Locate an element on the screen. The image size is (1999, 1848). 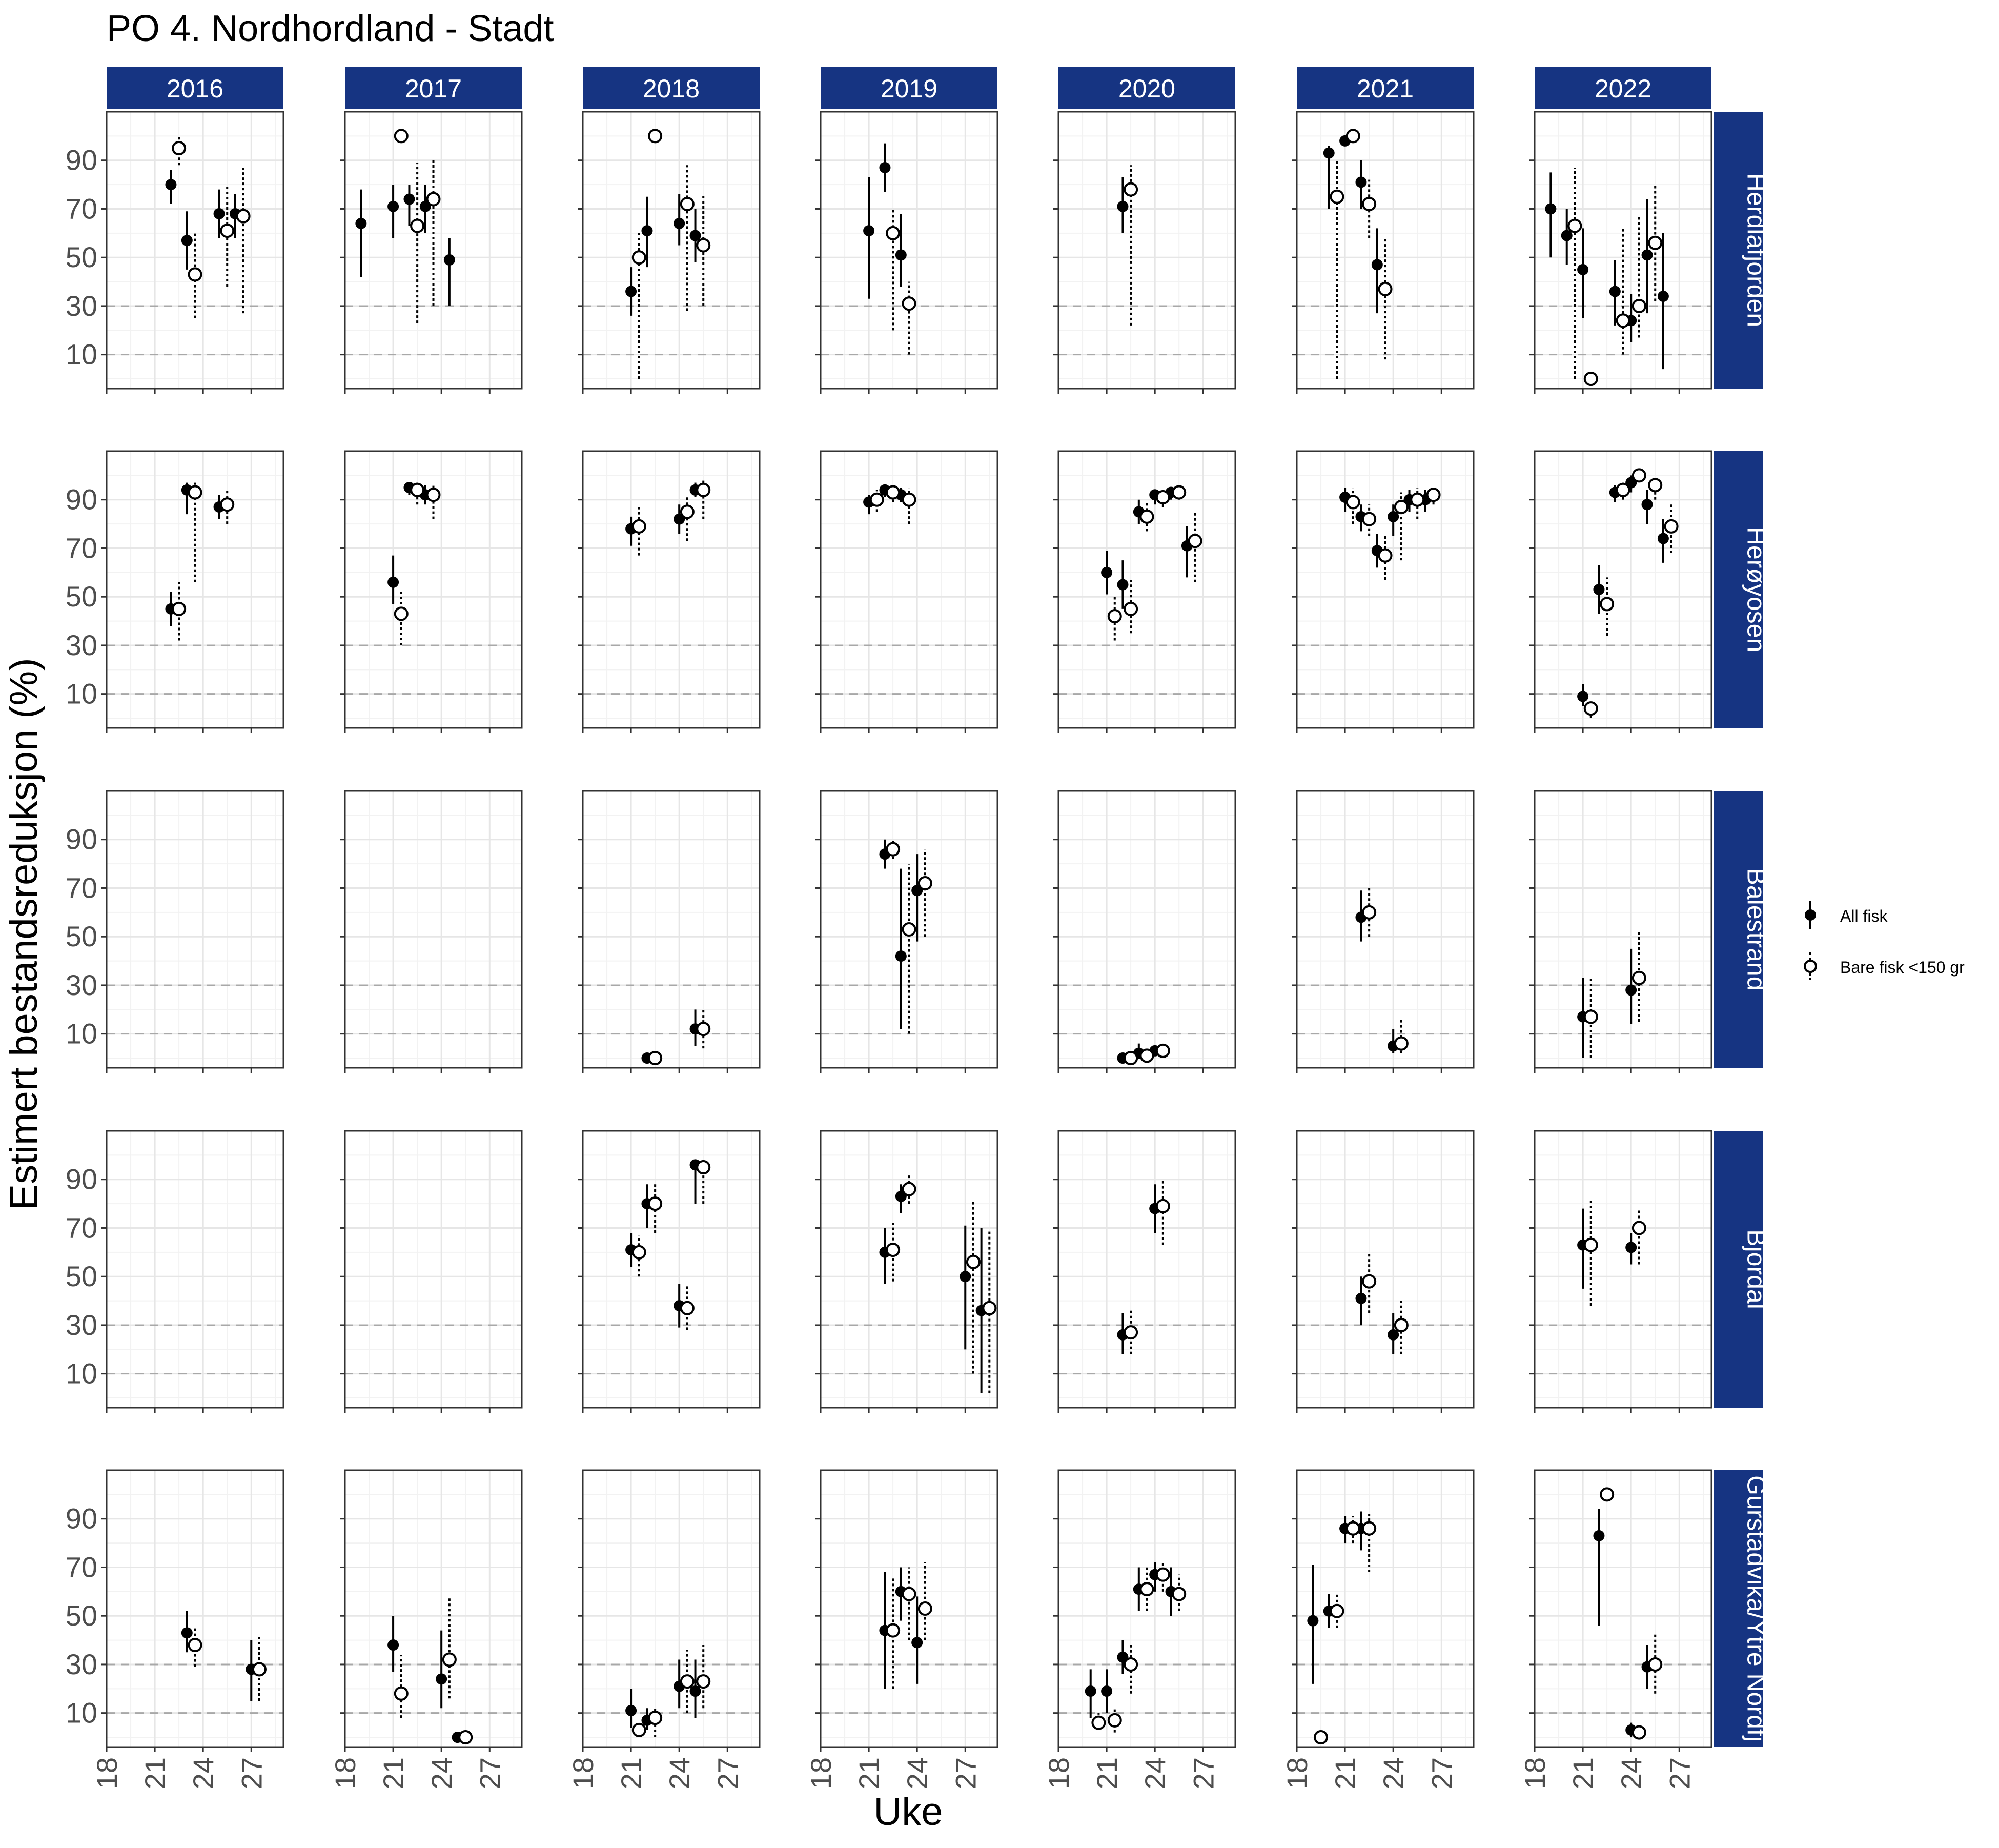
row-strip-label: Bjordal is located at coordinates (1756, 1269).